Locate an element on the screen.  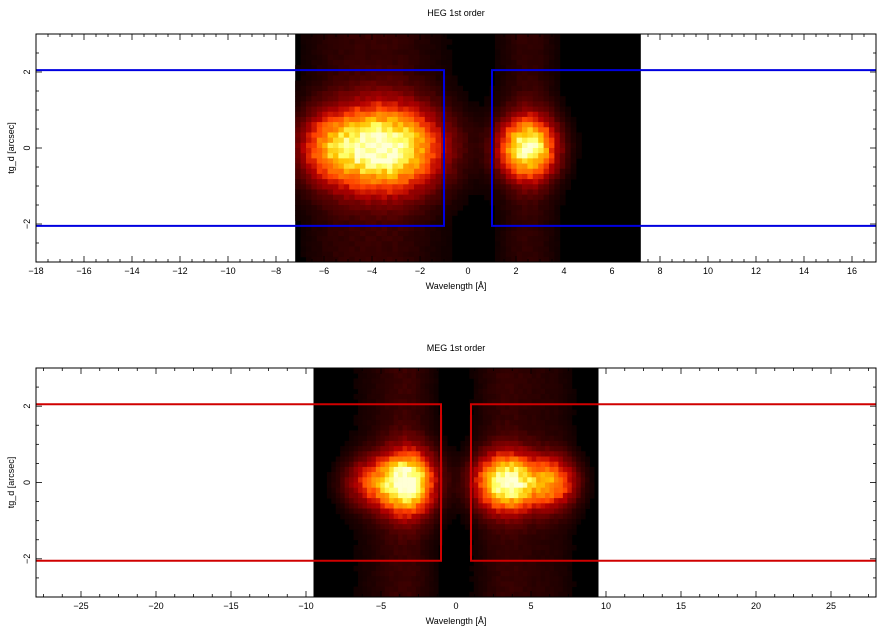
x-tick-label: 20 is located at coordinates (756, 606).